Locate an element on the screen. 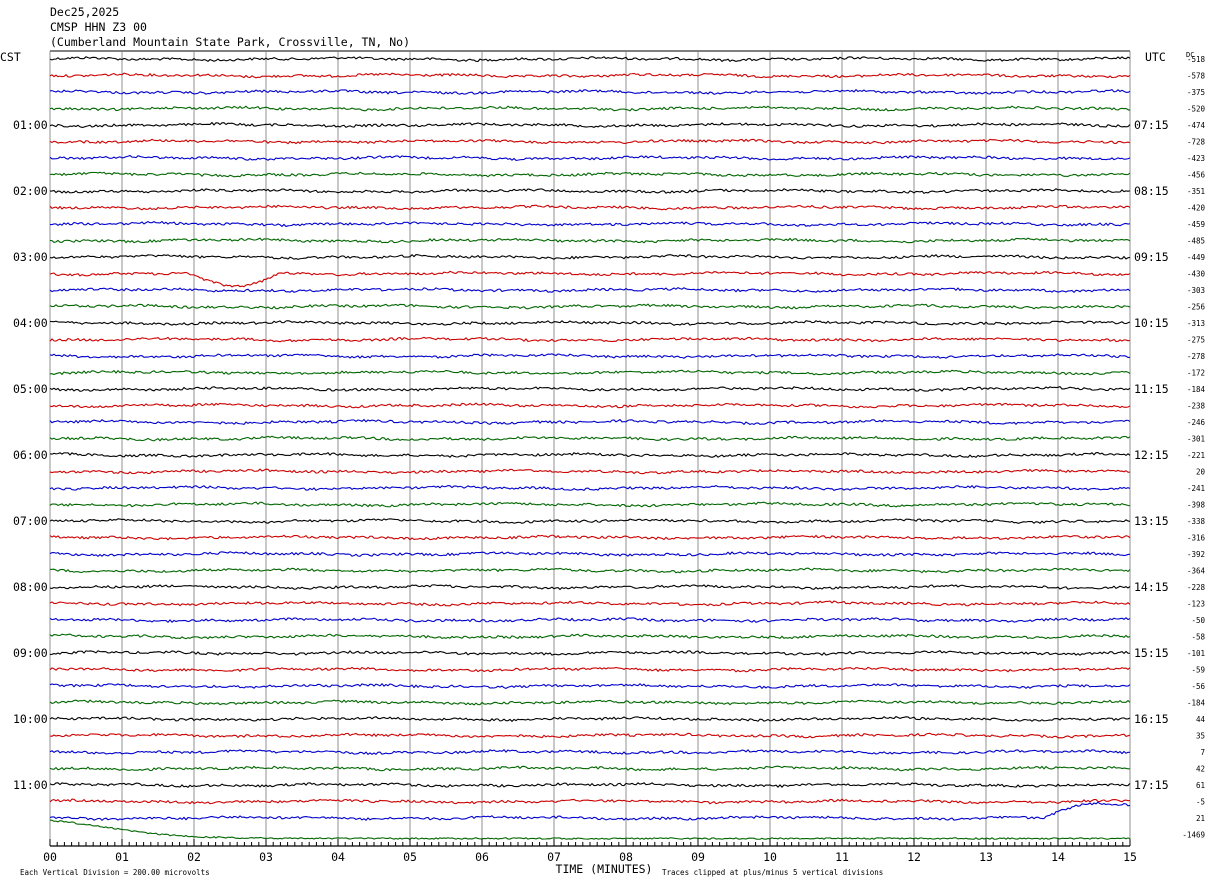  right-hour-label: 16:15 is located at coordinates (1151, 719).